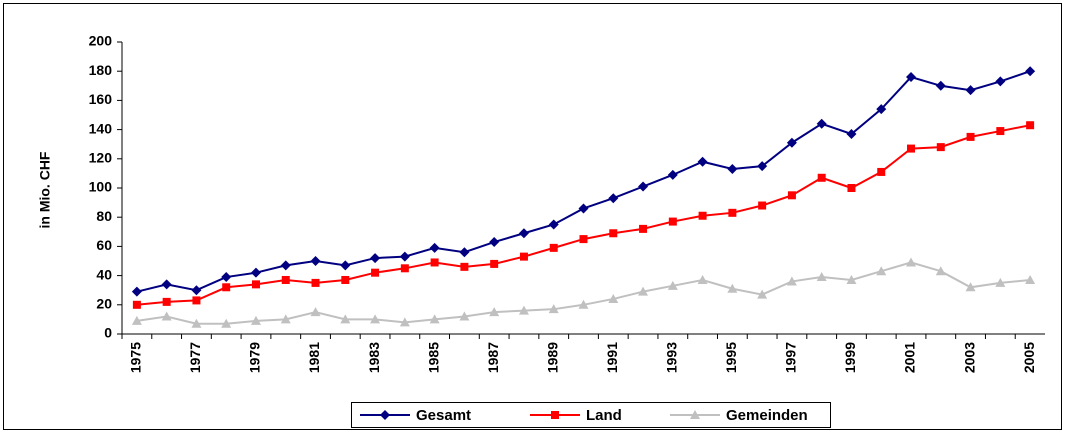 The width and height of the screenshot is (1065, 432). What do you see at coordinates (136, 357) in the screenshot?
I see `x-tick-label: 1975` at bounding box center [136, 357].